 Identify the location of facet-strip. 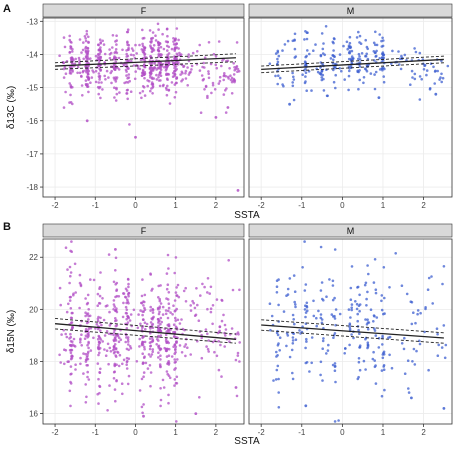
(350, 230).